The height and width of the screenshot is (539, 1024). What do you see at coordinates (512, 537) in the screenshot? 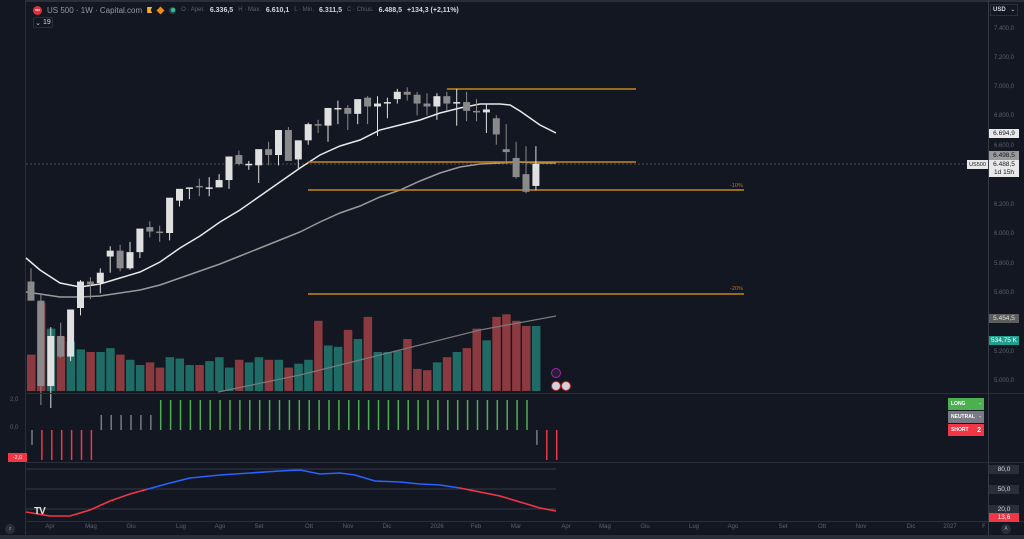
I see `bottom-border` at bounding box center [512, 537].